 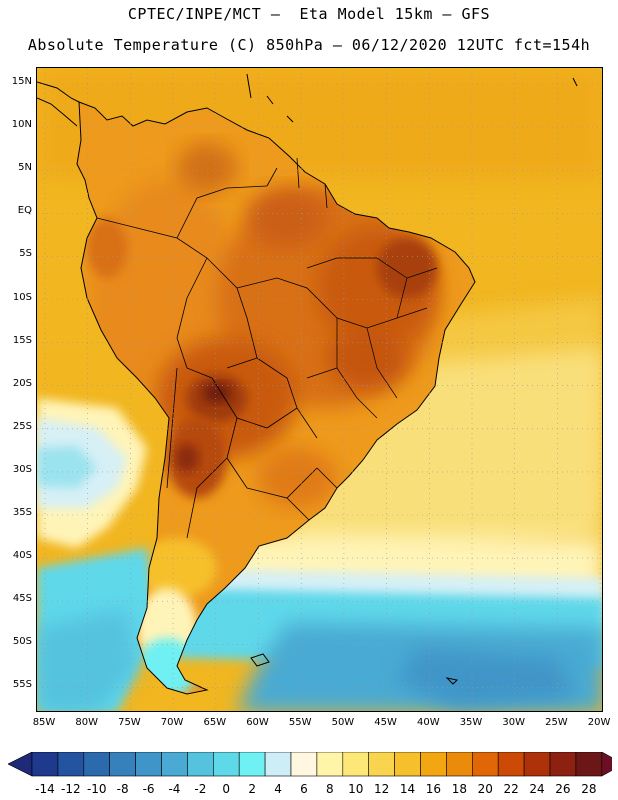 What do you see at coordinates (44, 722) in the screenshot?
I see `lon-label: 85W` at bounding box center [44, 722].